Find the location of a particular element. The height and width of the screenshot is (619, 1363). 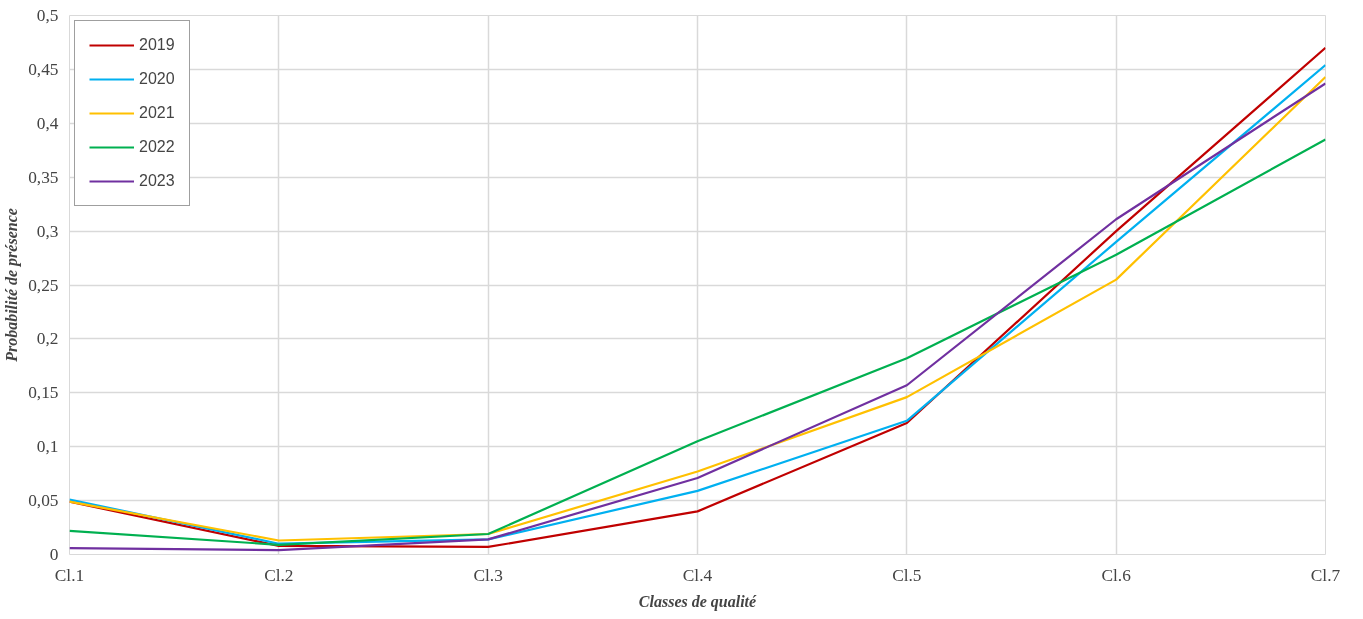

x-tick-label: Cl.3 is located at coordinates (488, 575).